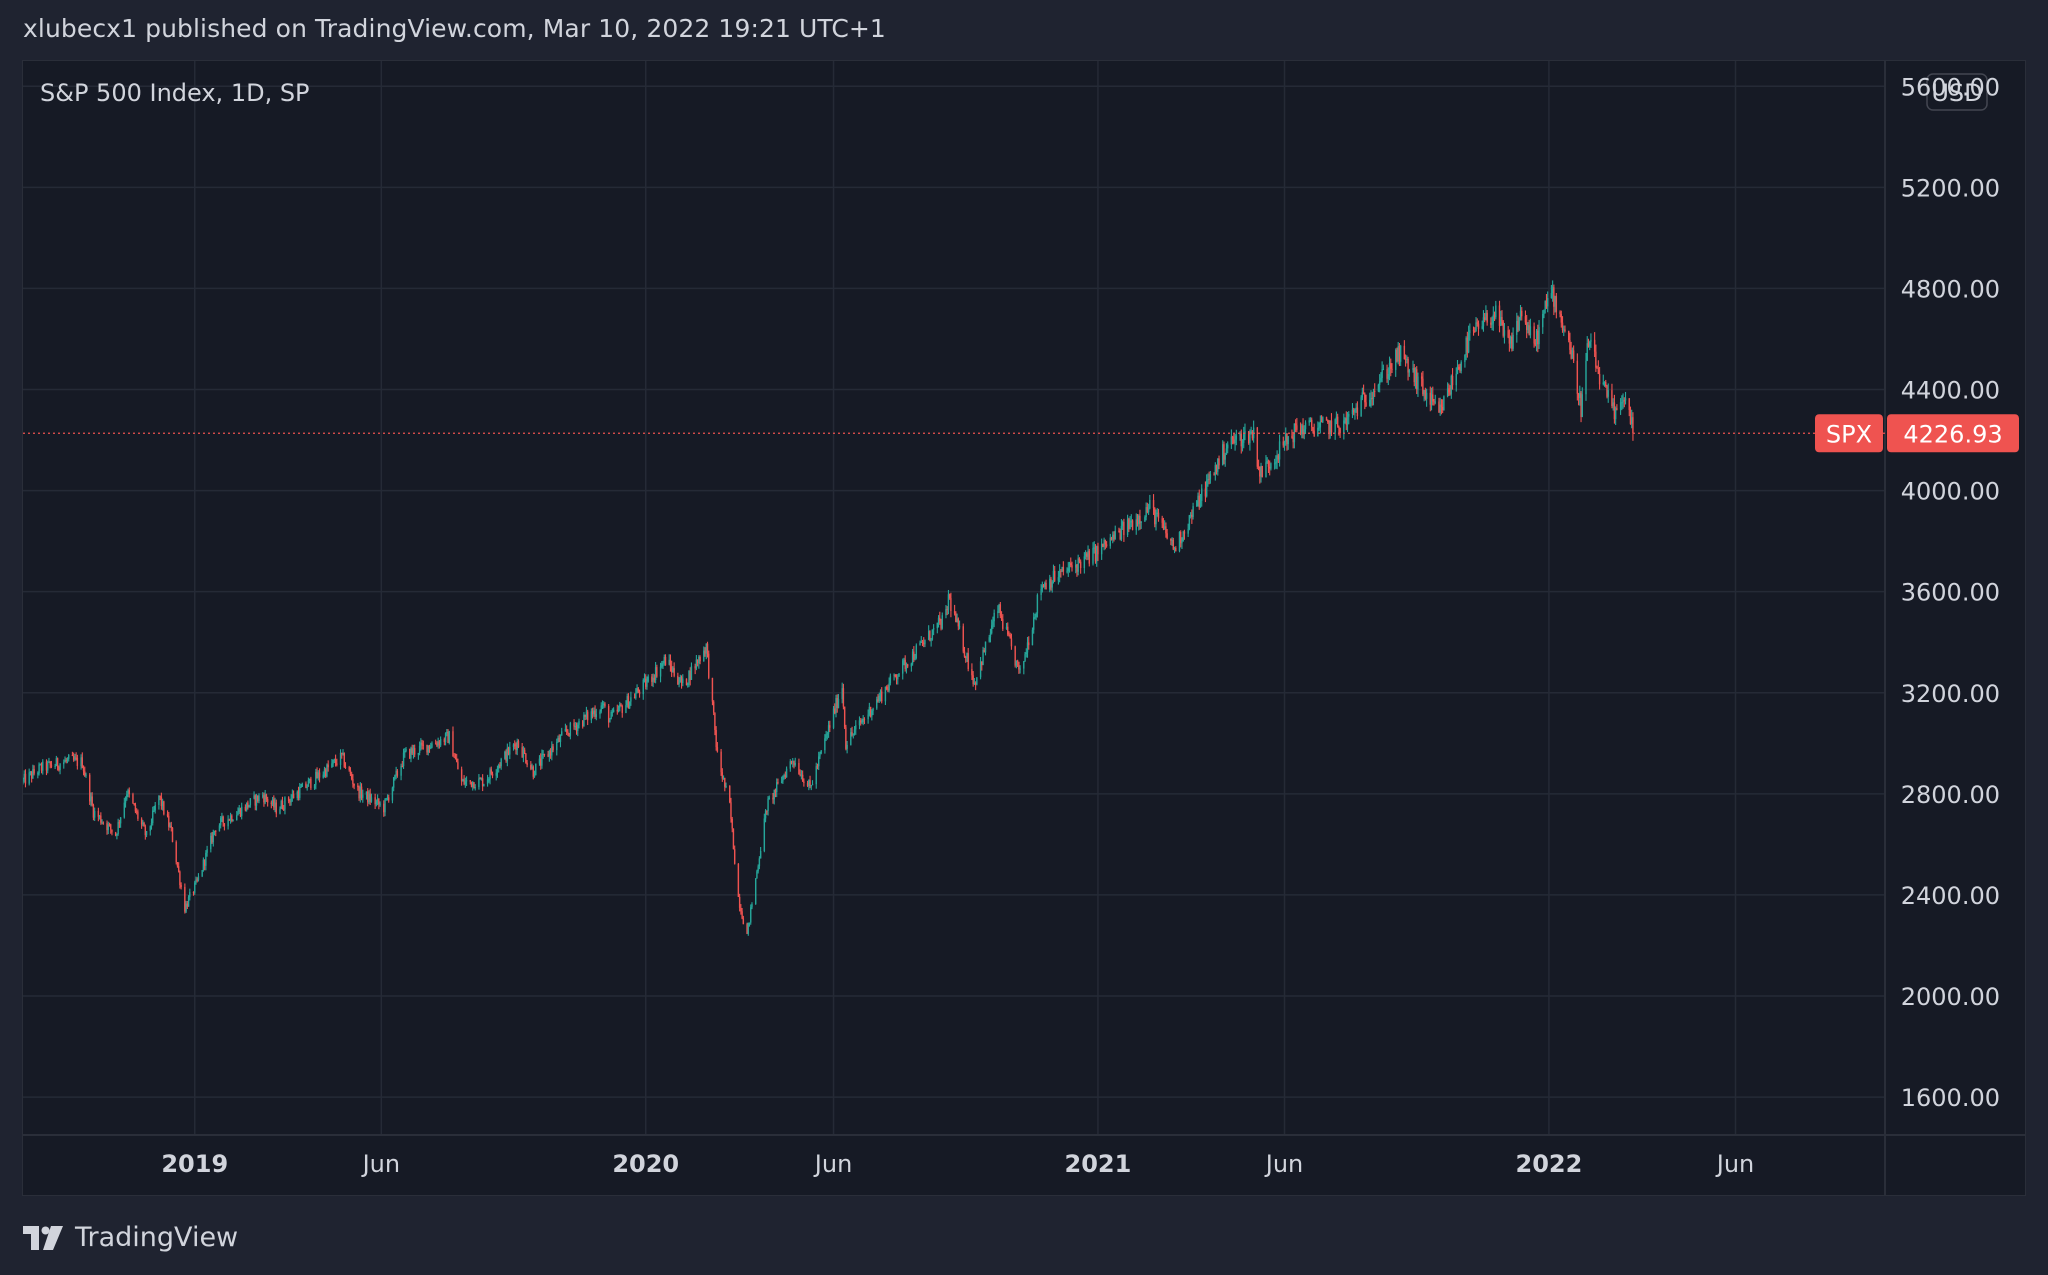  I want to click on y-tick-label: 4800.00, so click(1950, 289).